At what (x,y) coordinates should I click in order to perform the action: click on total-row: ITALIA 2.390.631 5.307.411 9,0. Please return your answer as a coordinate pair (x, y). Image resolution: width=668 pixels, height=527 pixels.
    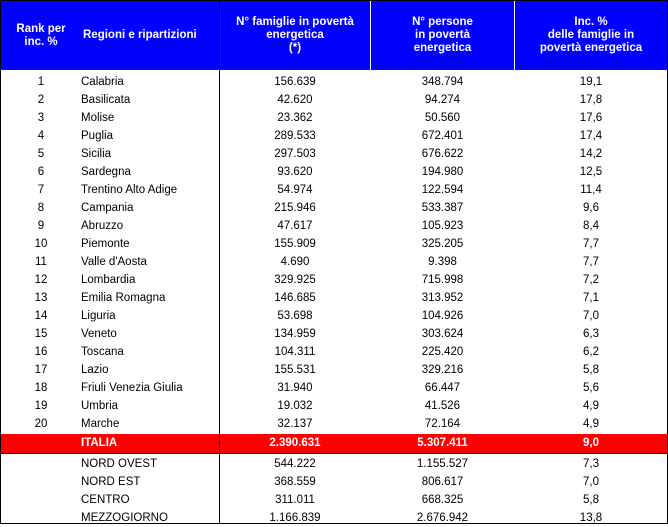
    Looking at the image, I should click on (334, 443).